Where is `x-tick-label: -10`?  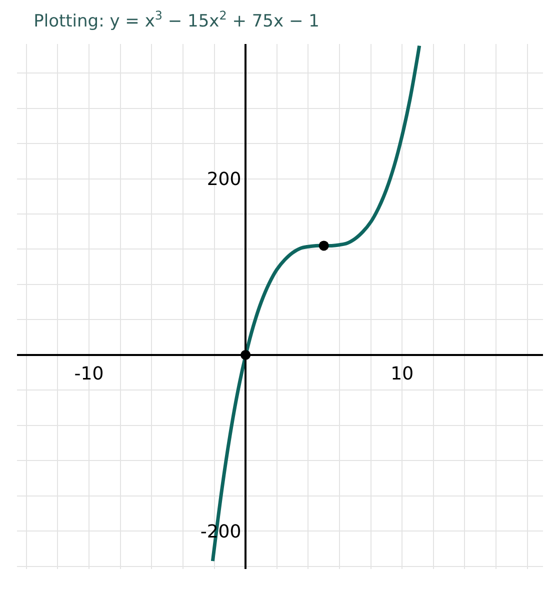 x-tick-label: -10 is located at coordinates (89, 373).